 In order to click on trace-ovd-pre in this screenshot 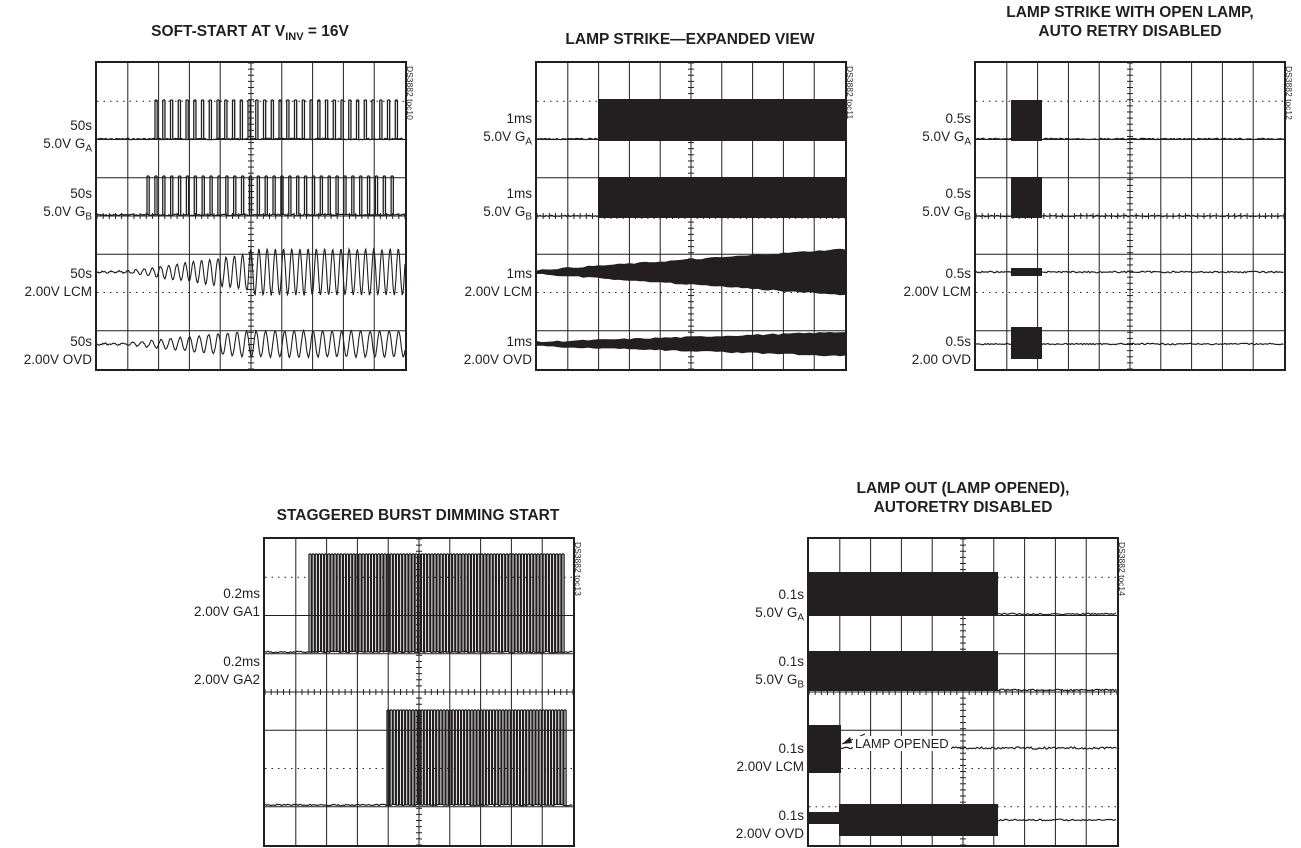, I will do `click(825, 818)`.